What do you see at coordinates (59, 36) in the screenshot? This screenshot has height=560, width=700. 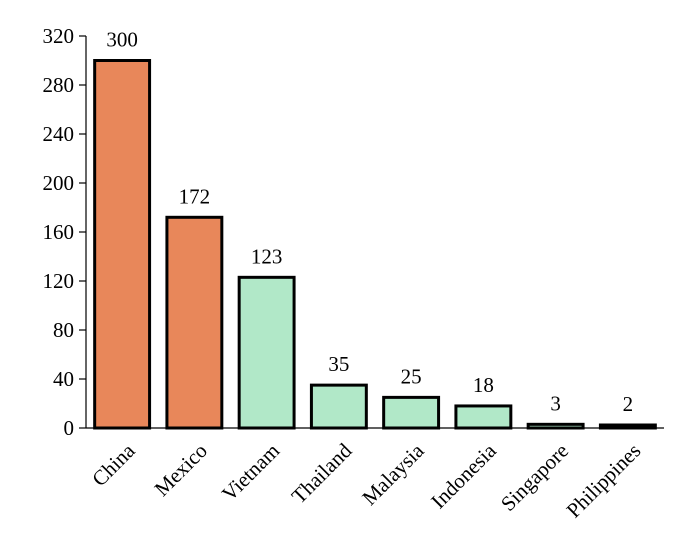 I see `y-tick-label: 320` at bounding box center [59, 36].